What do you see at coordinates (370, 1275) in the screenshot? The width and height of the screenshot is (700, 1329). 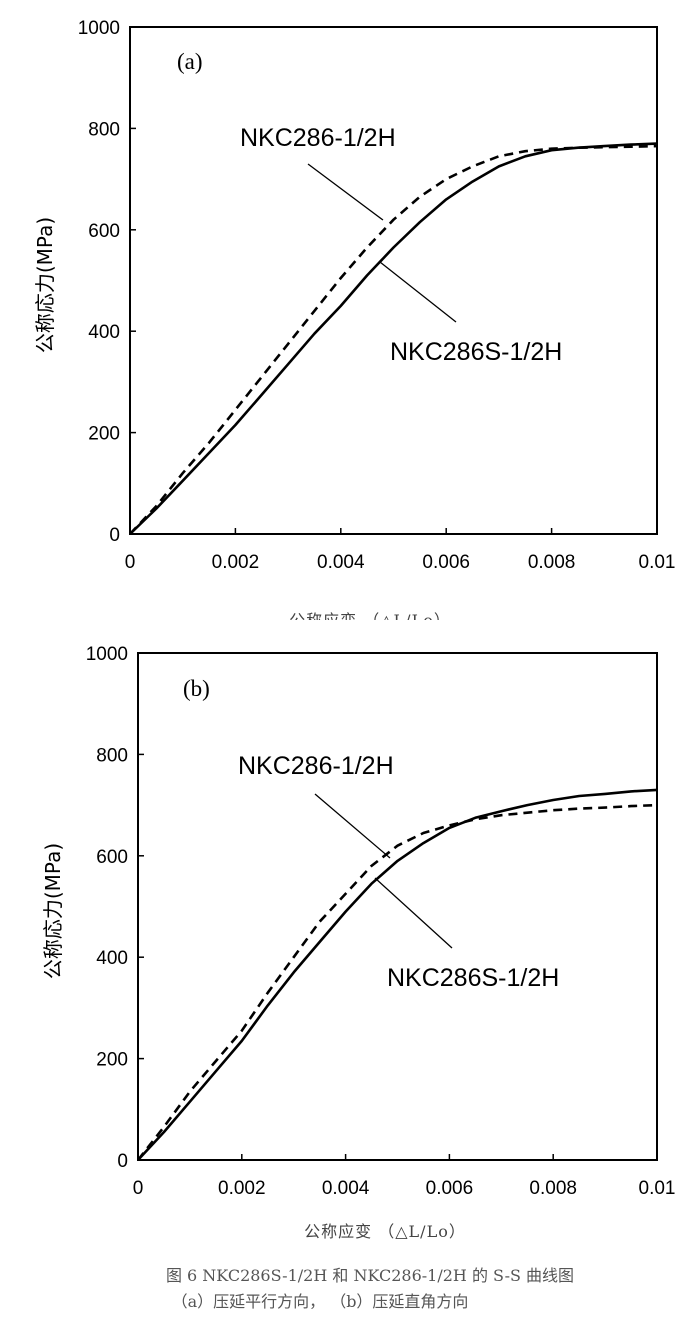 I see `figure-caption-title: 图 6 NKC286S-1/2H 和 NKC286-1/2H 的 S-S 曲线图` at bounding box center [370, 1275].